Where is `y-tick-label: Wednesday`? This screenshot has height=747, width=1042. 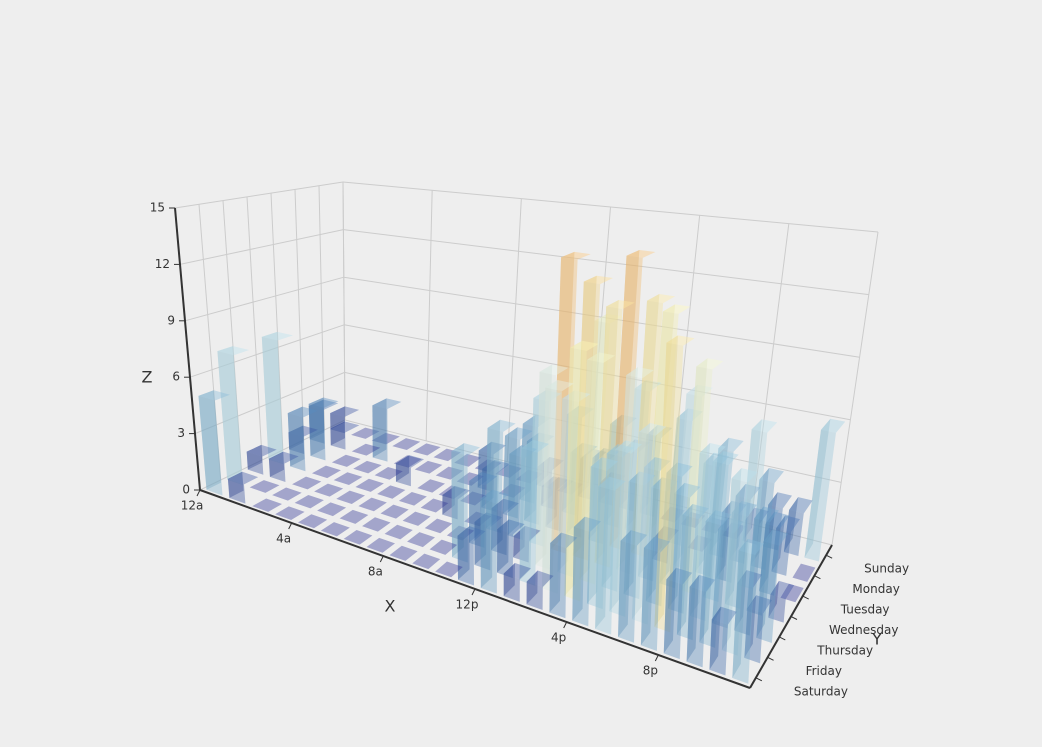
y-tick-label: Wednesday is located at coordinates (863, 630).